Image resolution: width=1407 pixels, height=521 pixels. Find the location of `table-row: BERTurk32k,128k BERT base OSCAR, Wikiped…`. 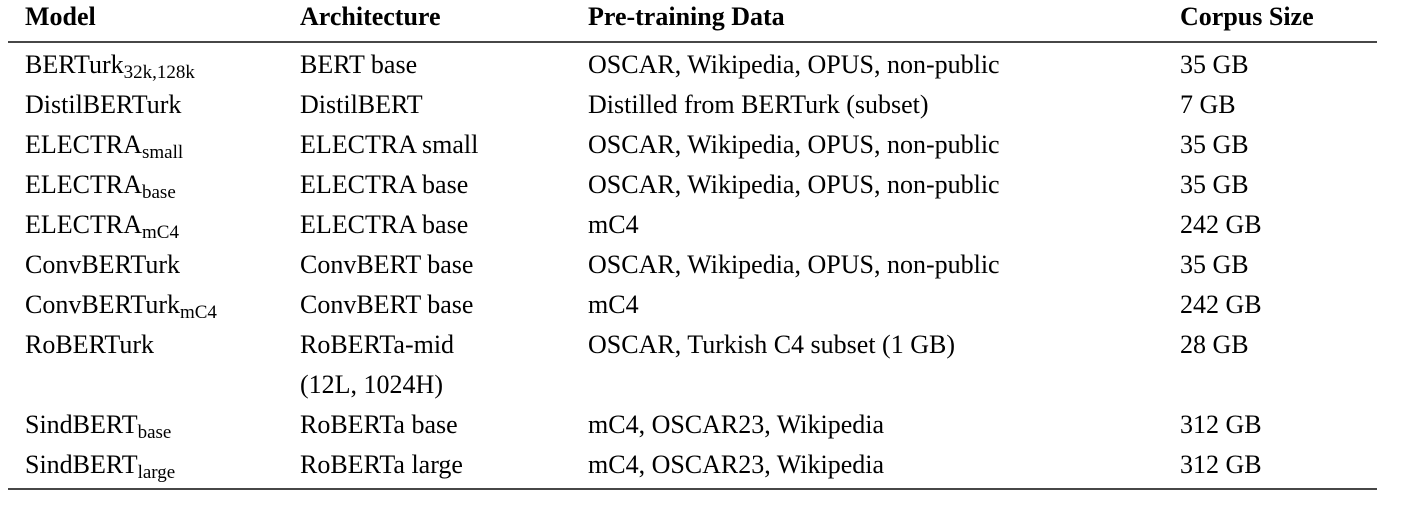

table-row: BERTurk32k,128k BERT base OSCAR, Wikiped… is located at coordinates (692, 65).